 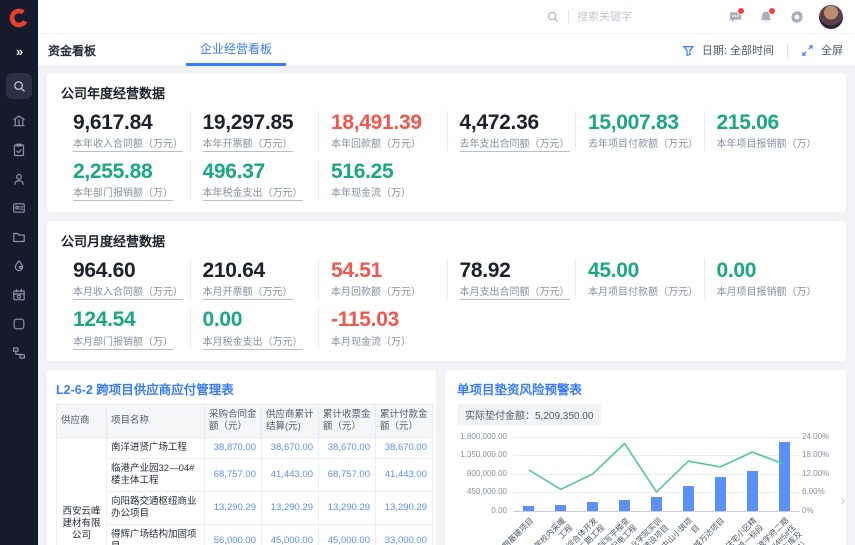 I want to click on ratio-line, so click(x=656, y=467).